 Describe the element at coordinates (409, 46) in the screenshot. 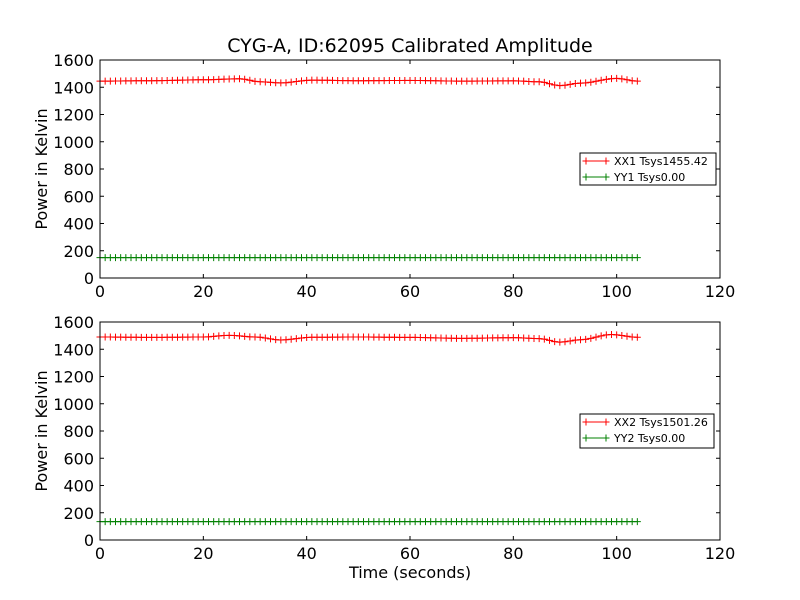

I see `chart-title: CYG-A, ID:62095 Calibrated Amplitude` at that location.